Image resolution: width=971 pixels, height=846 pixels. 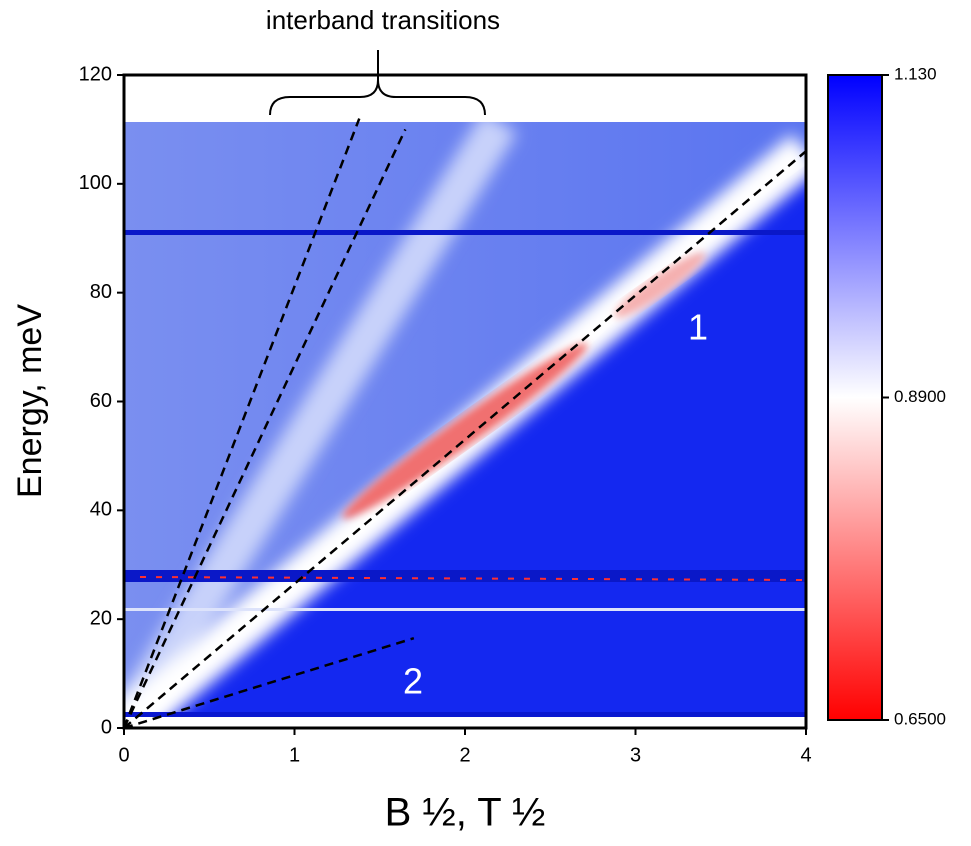 I want to click on x-tick-label: 2, so click(x=464, y=755).